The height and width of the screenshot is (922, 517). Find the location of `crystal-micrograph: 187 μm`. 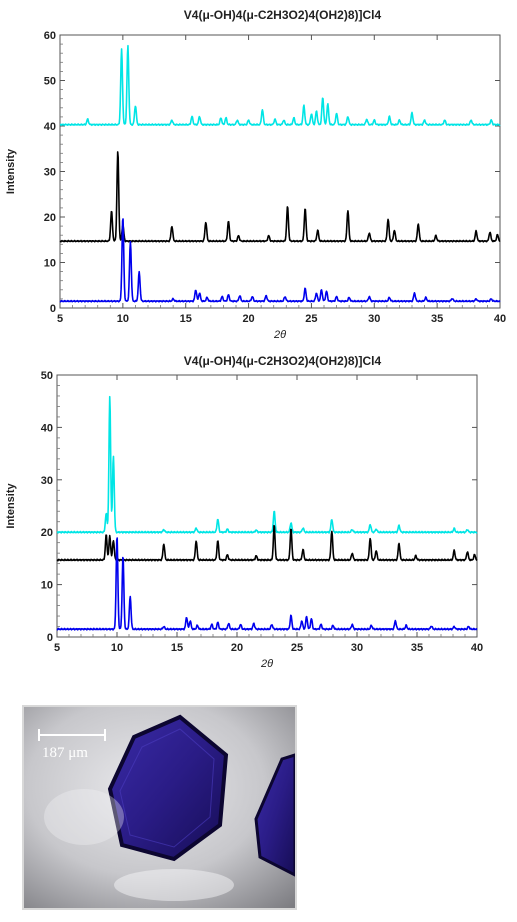

crystal-micrograph: 187 μm is located at coordinates (159, 807).